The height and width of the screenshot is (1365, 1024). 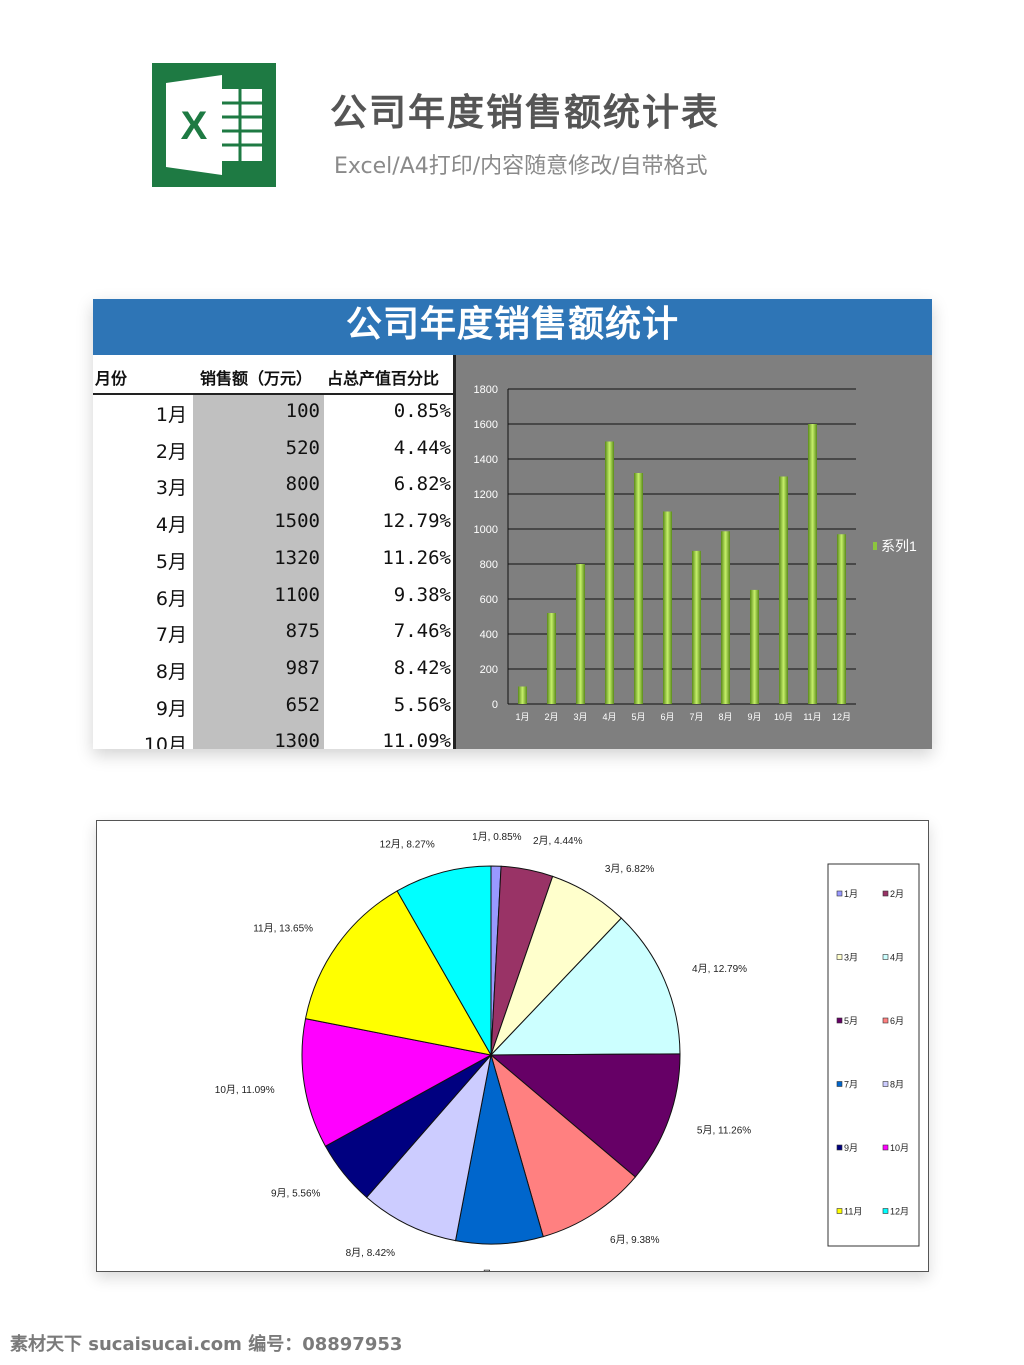 I want to click on excel-logo-icon: X, so click(x=214, y=125).